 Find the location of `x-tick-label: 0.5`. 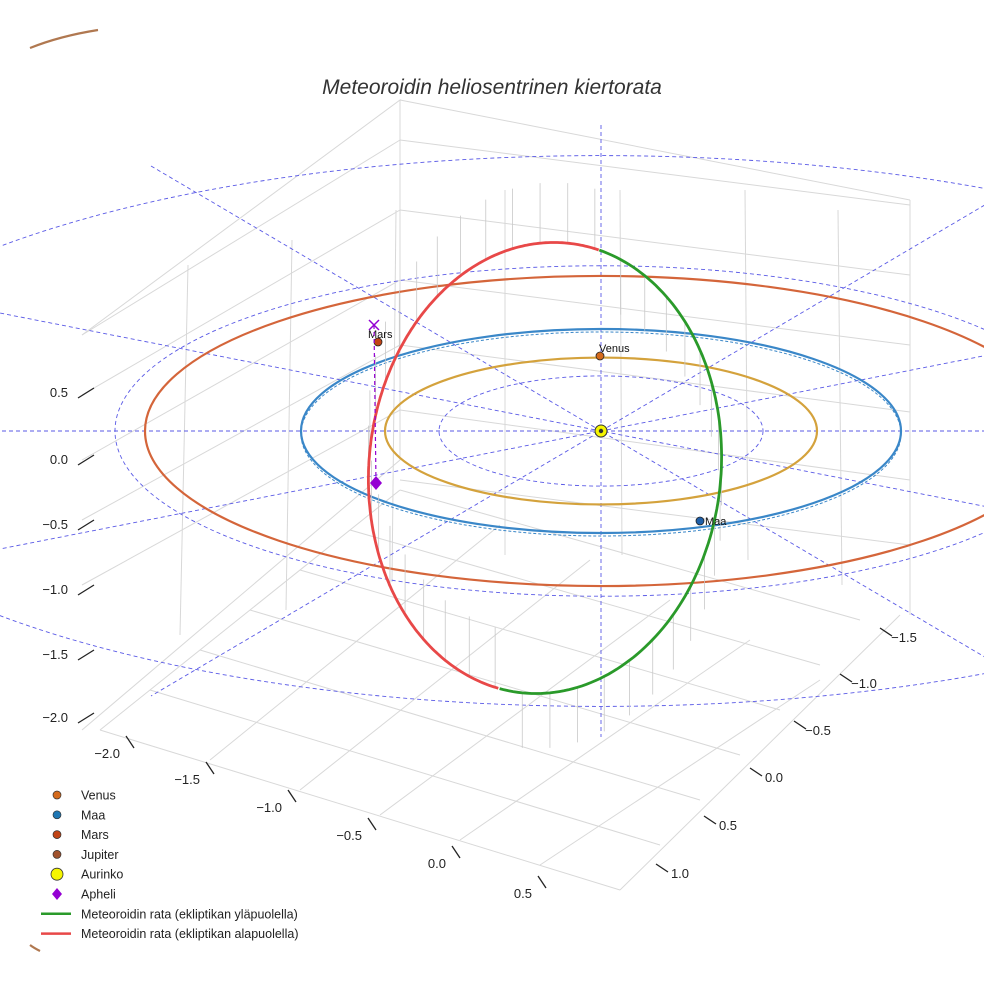

x-tick-label: 0.5 is located at coordinates (728, 825).